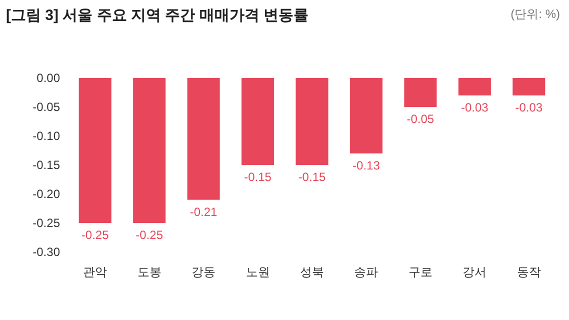  Describe the element at coordinates (366, 165) in the screenshot. I see `data-label: -0.13` at that location.